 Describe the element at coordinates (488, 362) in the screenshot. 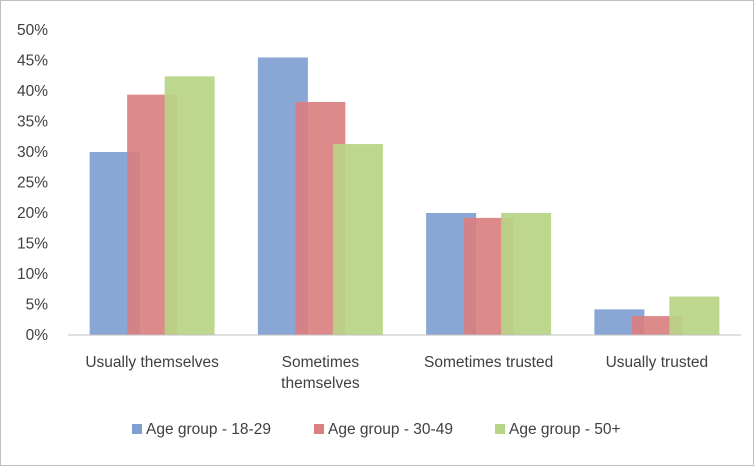

I see `x-category-label: Sometimes trusted` at that location.